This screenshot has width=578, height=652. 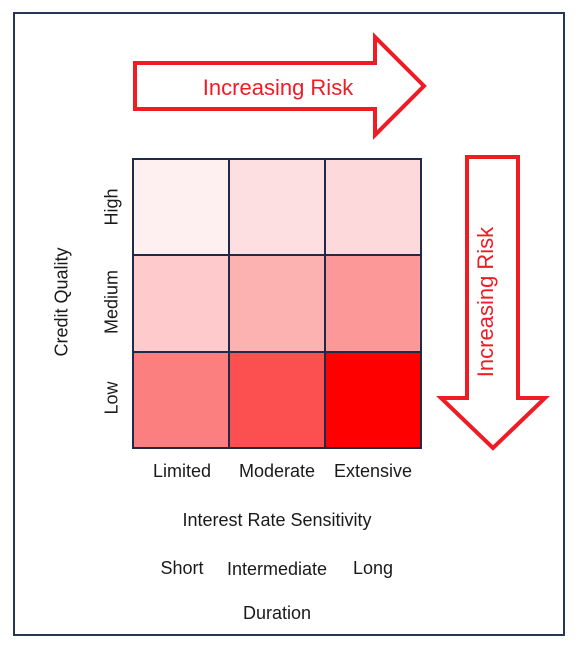 I want to click on row-label-medium: Medium, so click(x=111, y=302).